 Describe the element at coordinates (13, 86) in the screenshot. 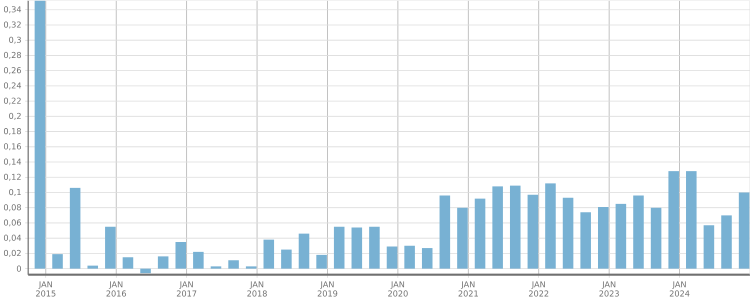

I see `y-tick-label: 0,24` at that location.